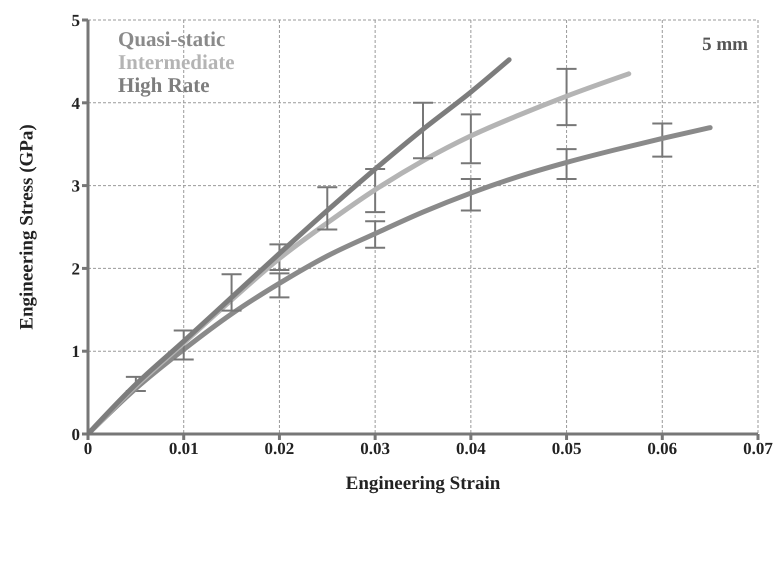  Describe the element at coordinates (76, 186) in the screenshot. I see `y-tick-label: 3` at that location.